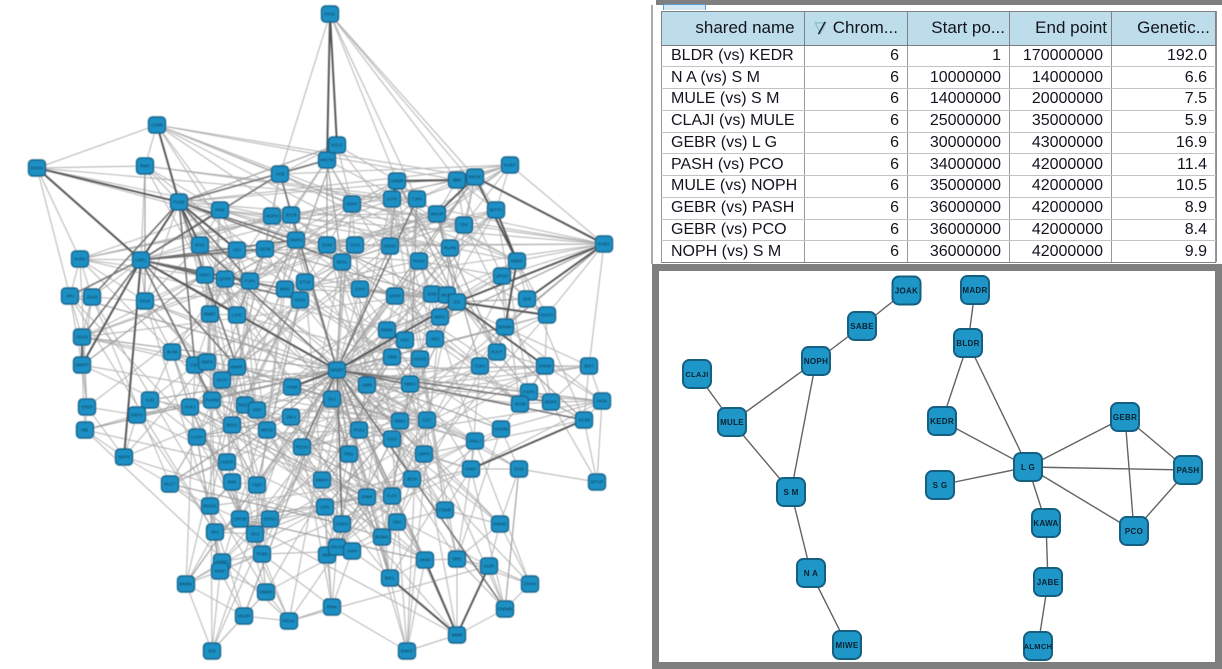 The image size is (1222, 669). Describe the element at coordinates (352, 204) in the screenshot. I see `svg-text: KDNT` at that location.